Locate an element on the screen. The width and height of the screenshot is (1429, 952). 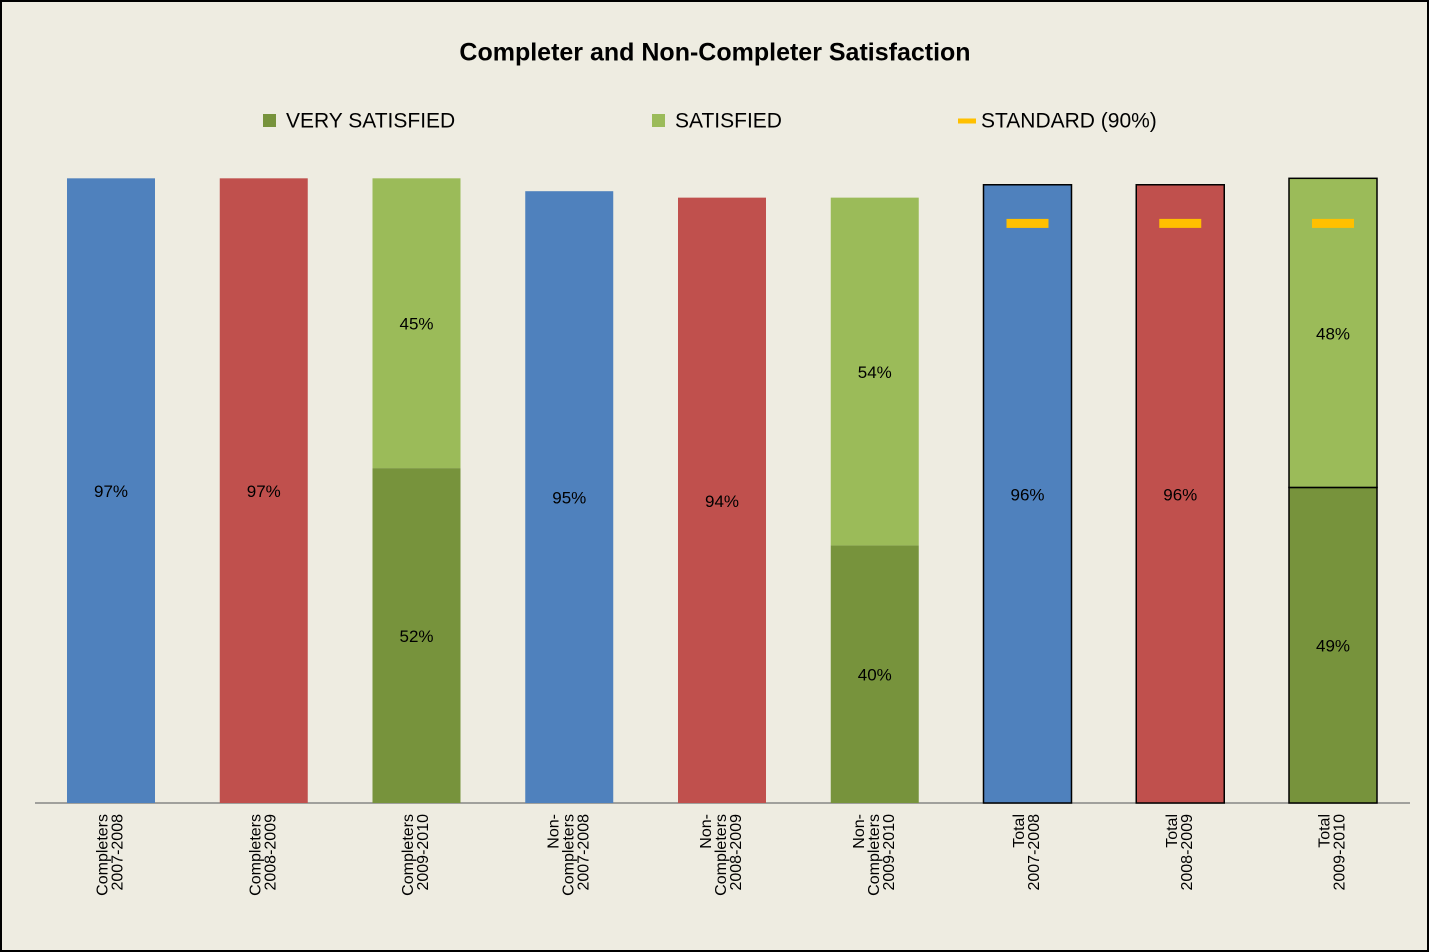
data-label: 48% is located at coordinates (1333, 333).